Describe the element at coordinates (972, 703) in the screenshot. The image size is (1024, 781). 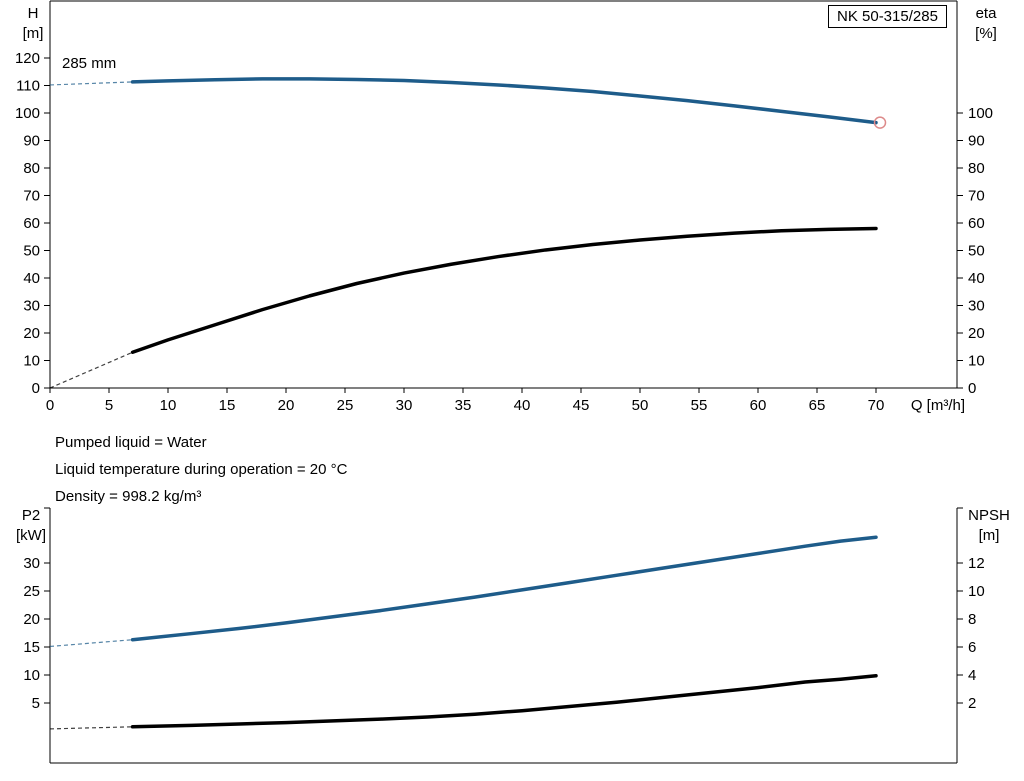
I see `svg-text: 2` at that location.